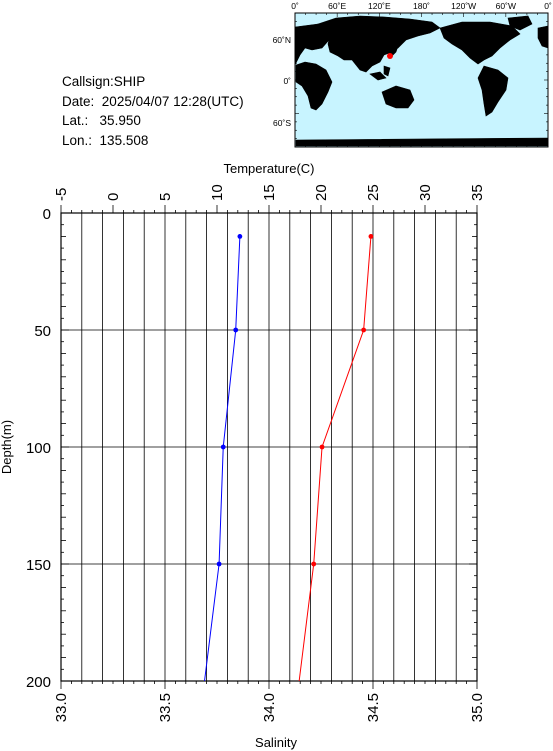 This screenshot has width=553, height=751. What do you see at coordinates (379, 6) in the screenshot?
I see `map-lon-label: 120˚E` at bounding box center [379, 6].